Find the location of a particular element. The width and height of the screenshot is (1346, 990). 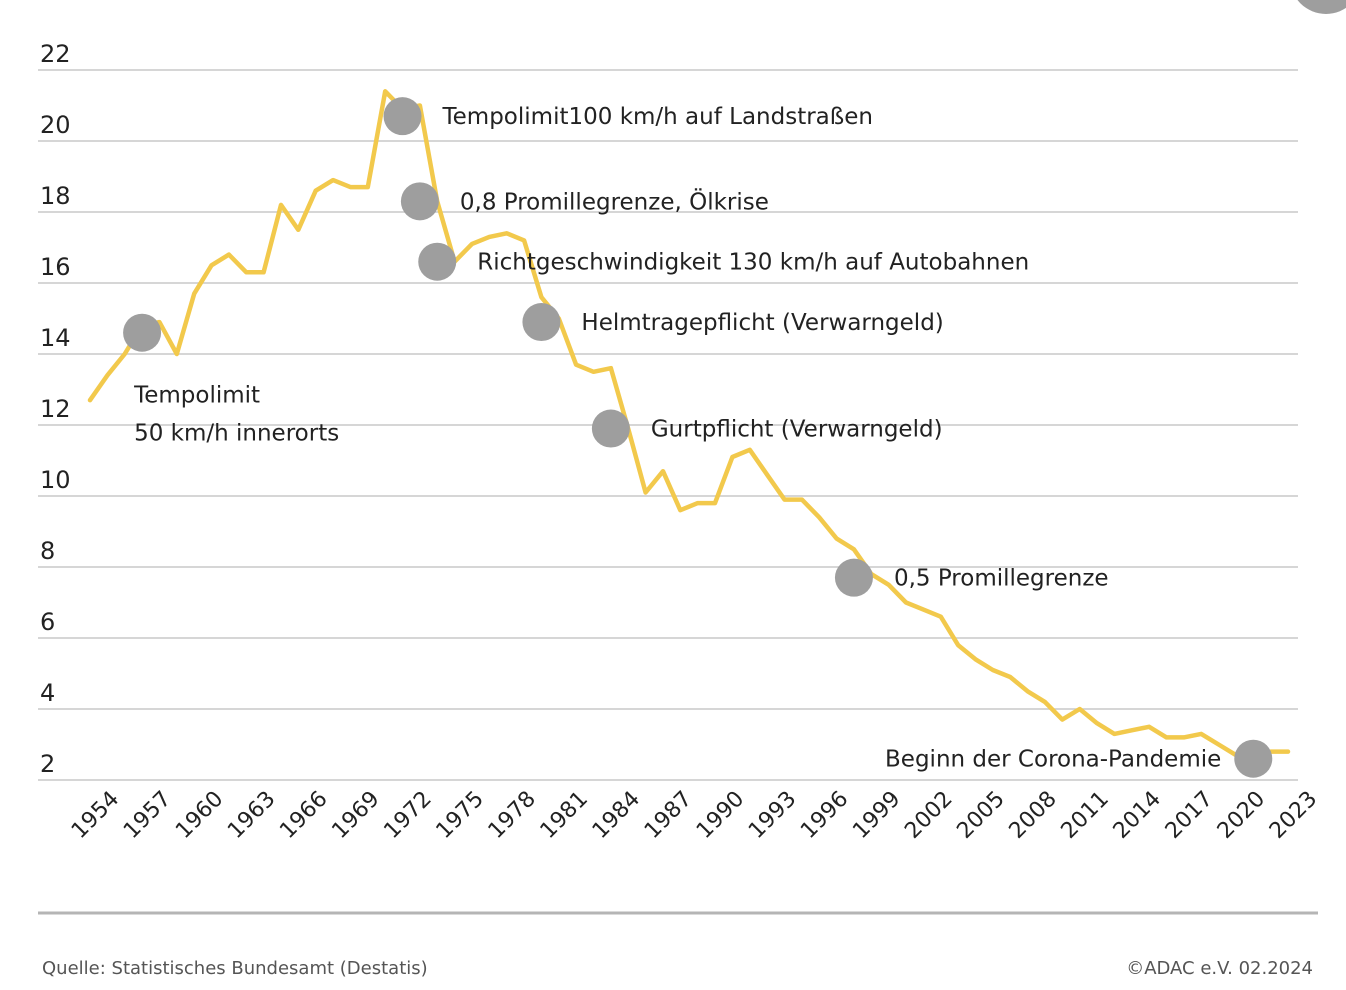

y-tick-label: 10 is located at coordinates (55, 480).